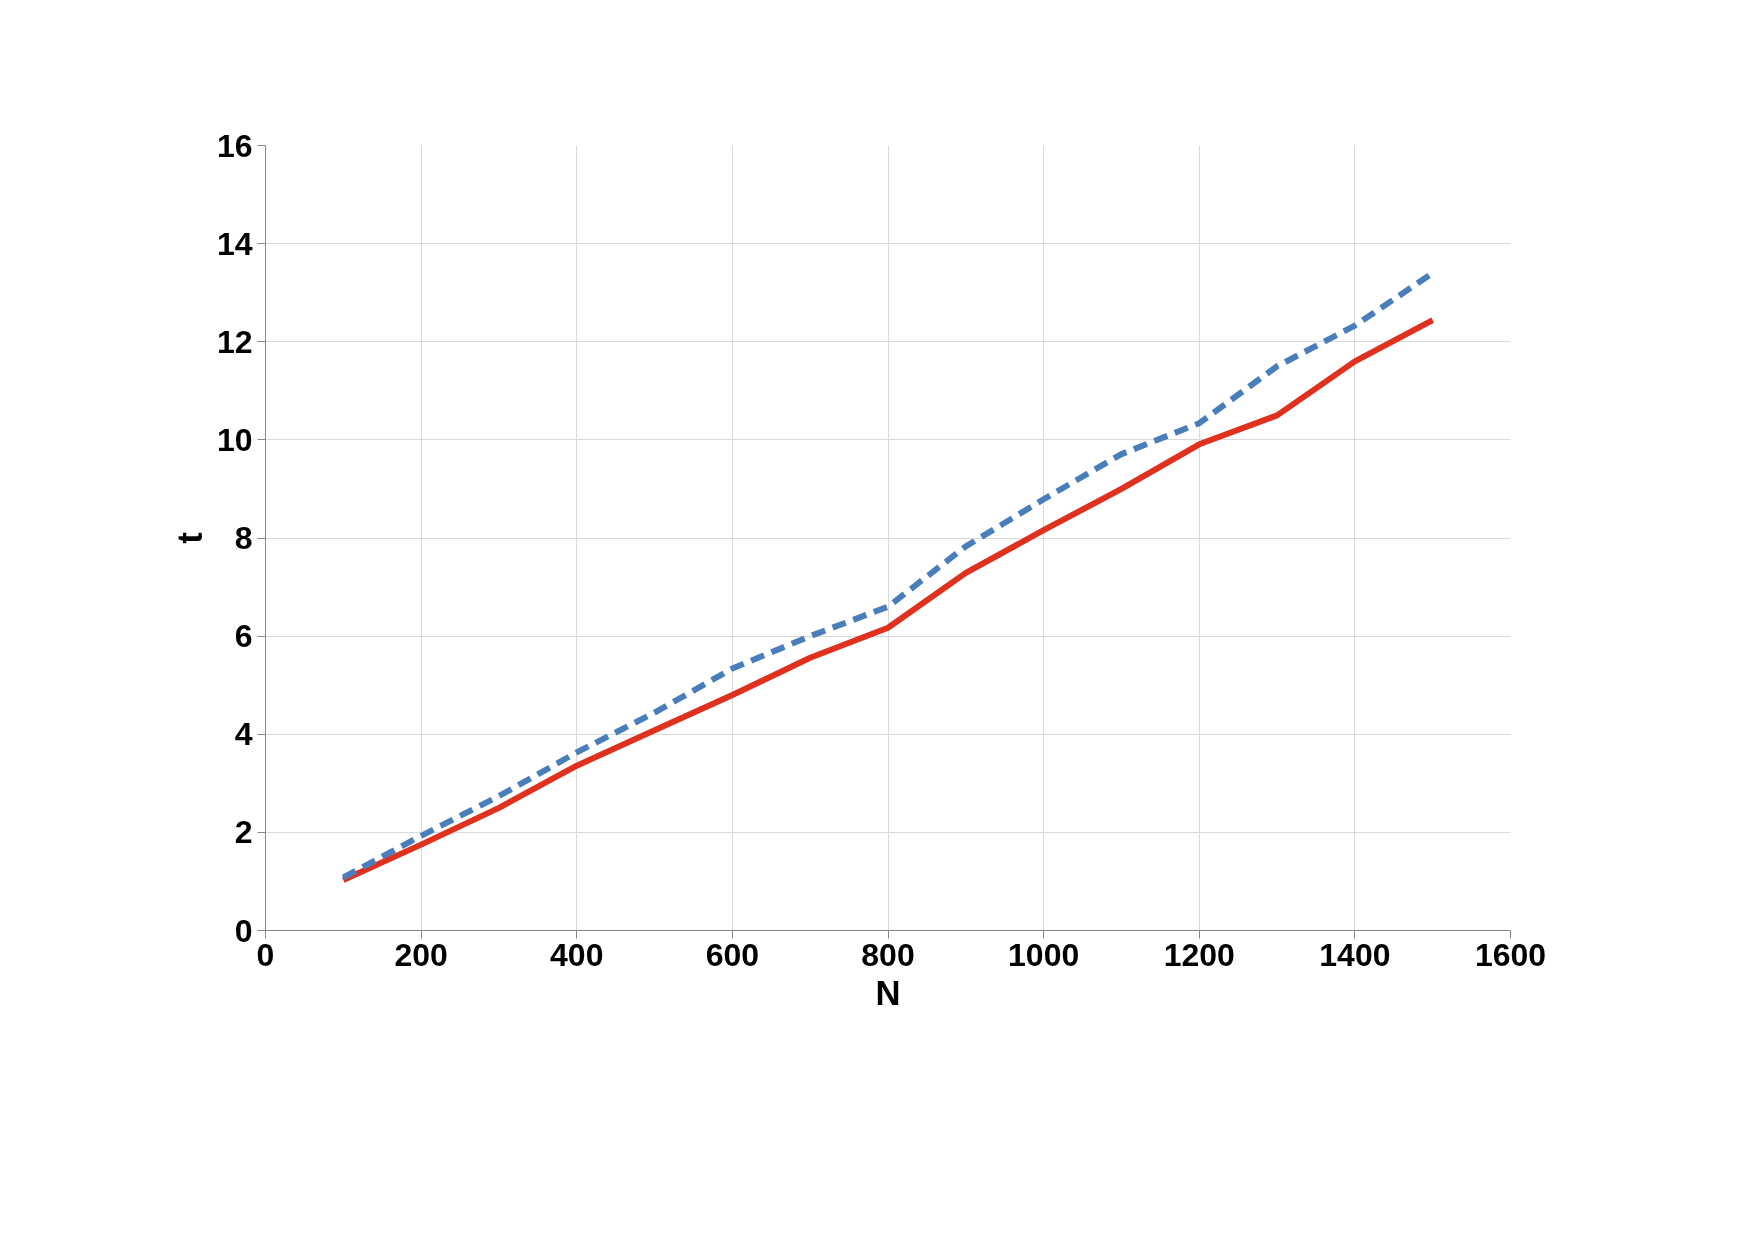  Describe the element at coordinates (1044, 954) in the screenshot. I see `x-tick-label: 1000` at that location.